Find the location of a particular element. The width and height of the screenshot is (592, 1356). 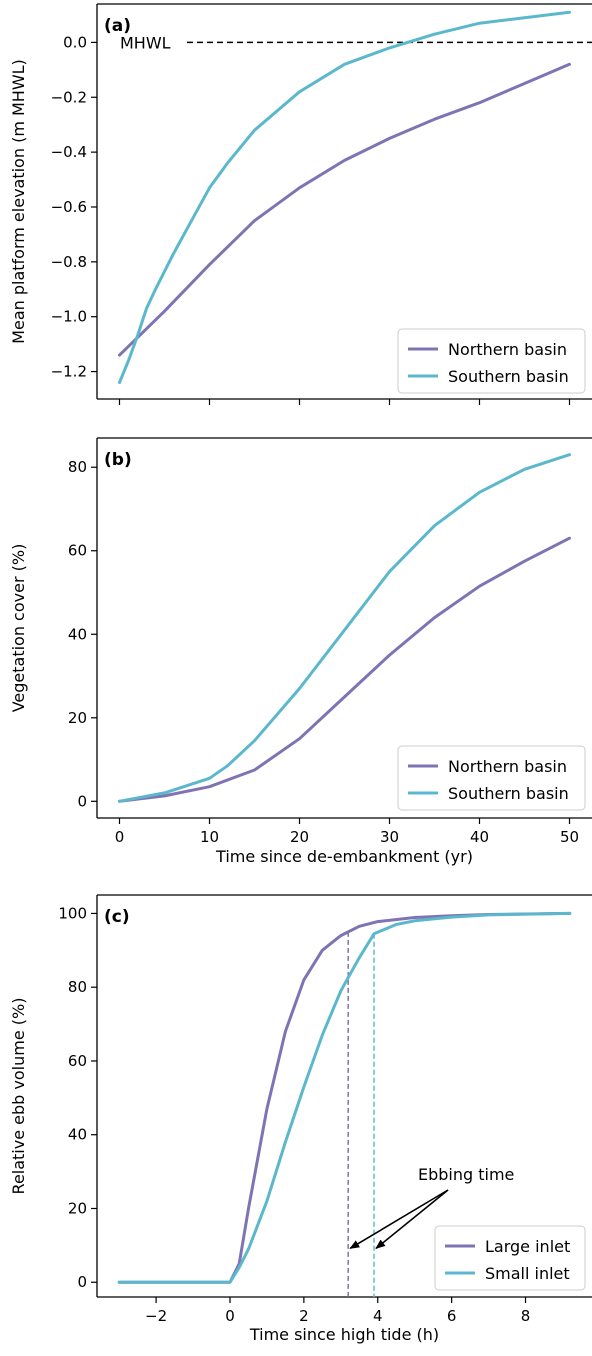

panel-c-x-tick-label: 8 is located at coordinates (526, 1316).